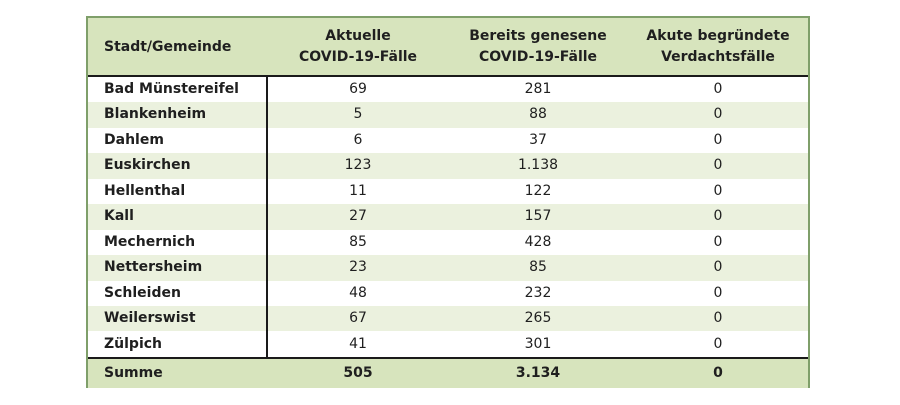 The image size is (900, 405). What do you see at coordinates (358, 139) in the screenshot?
I see `row-aktuell: 6` at bounding box center [358, 139].